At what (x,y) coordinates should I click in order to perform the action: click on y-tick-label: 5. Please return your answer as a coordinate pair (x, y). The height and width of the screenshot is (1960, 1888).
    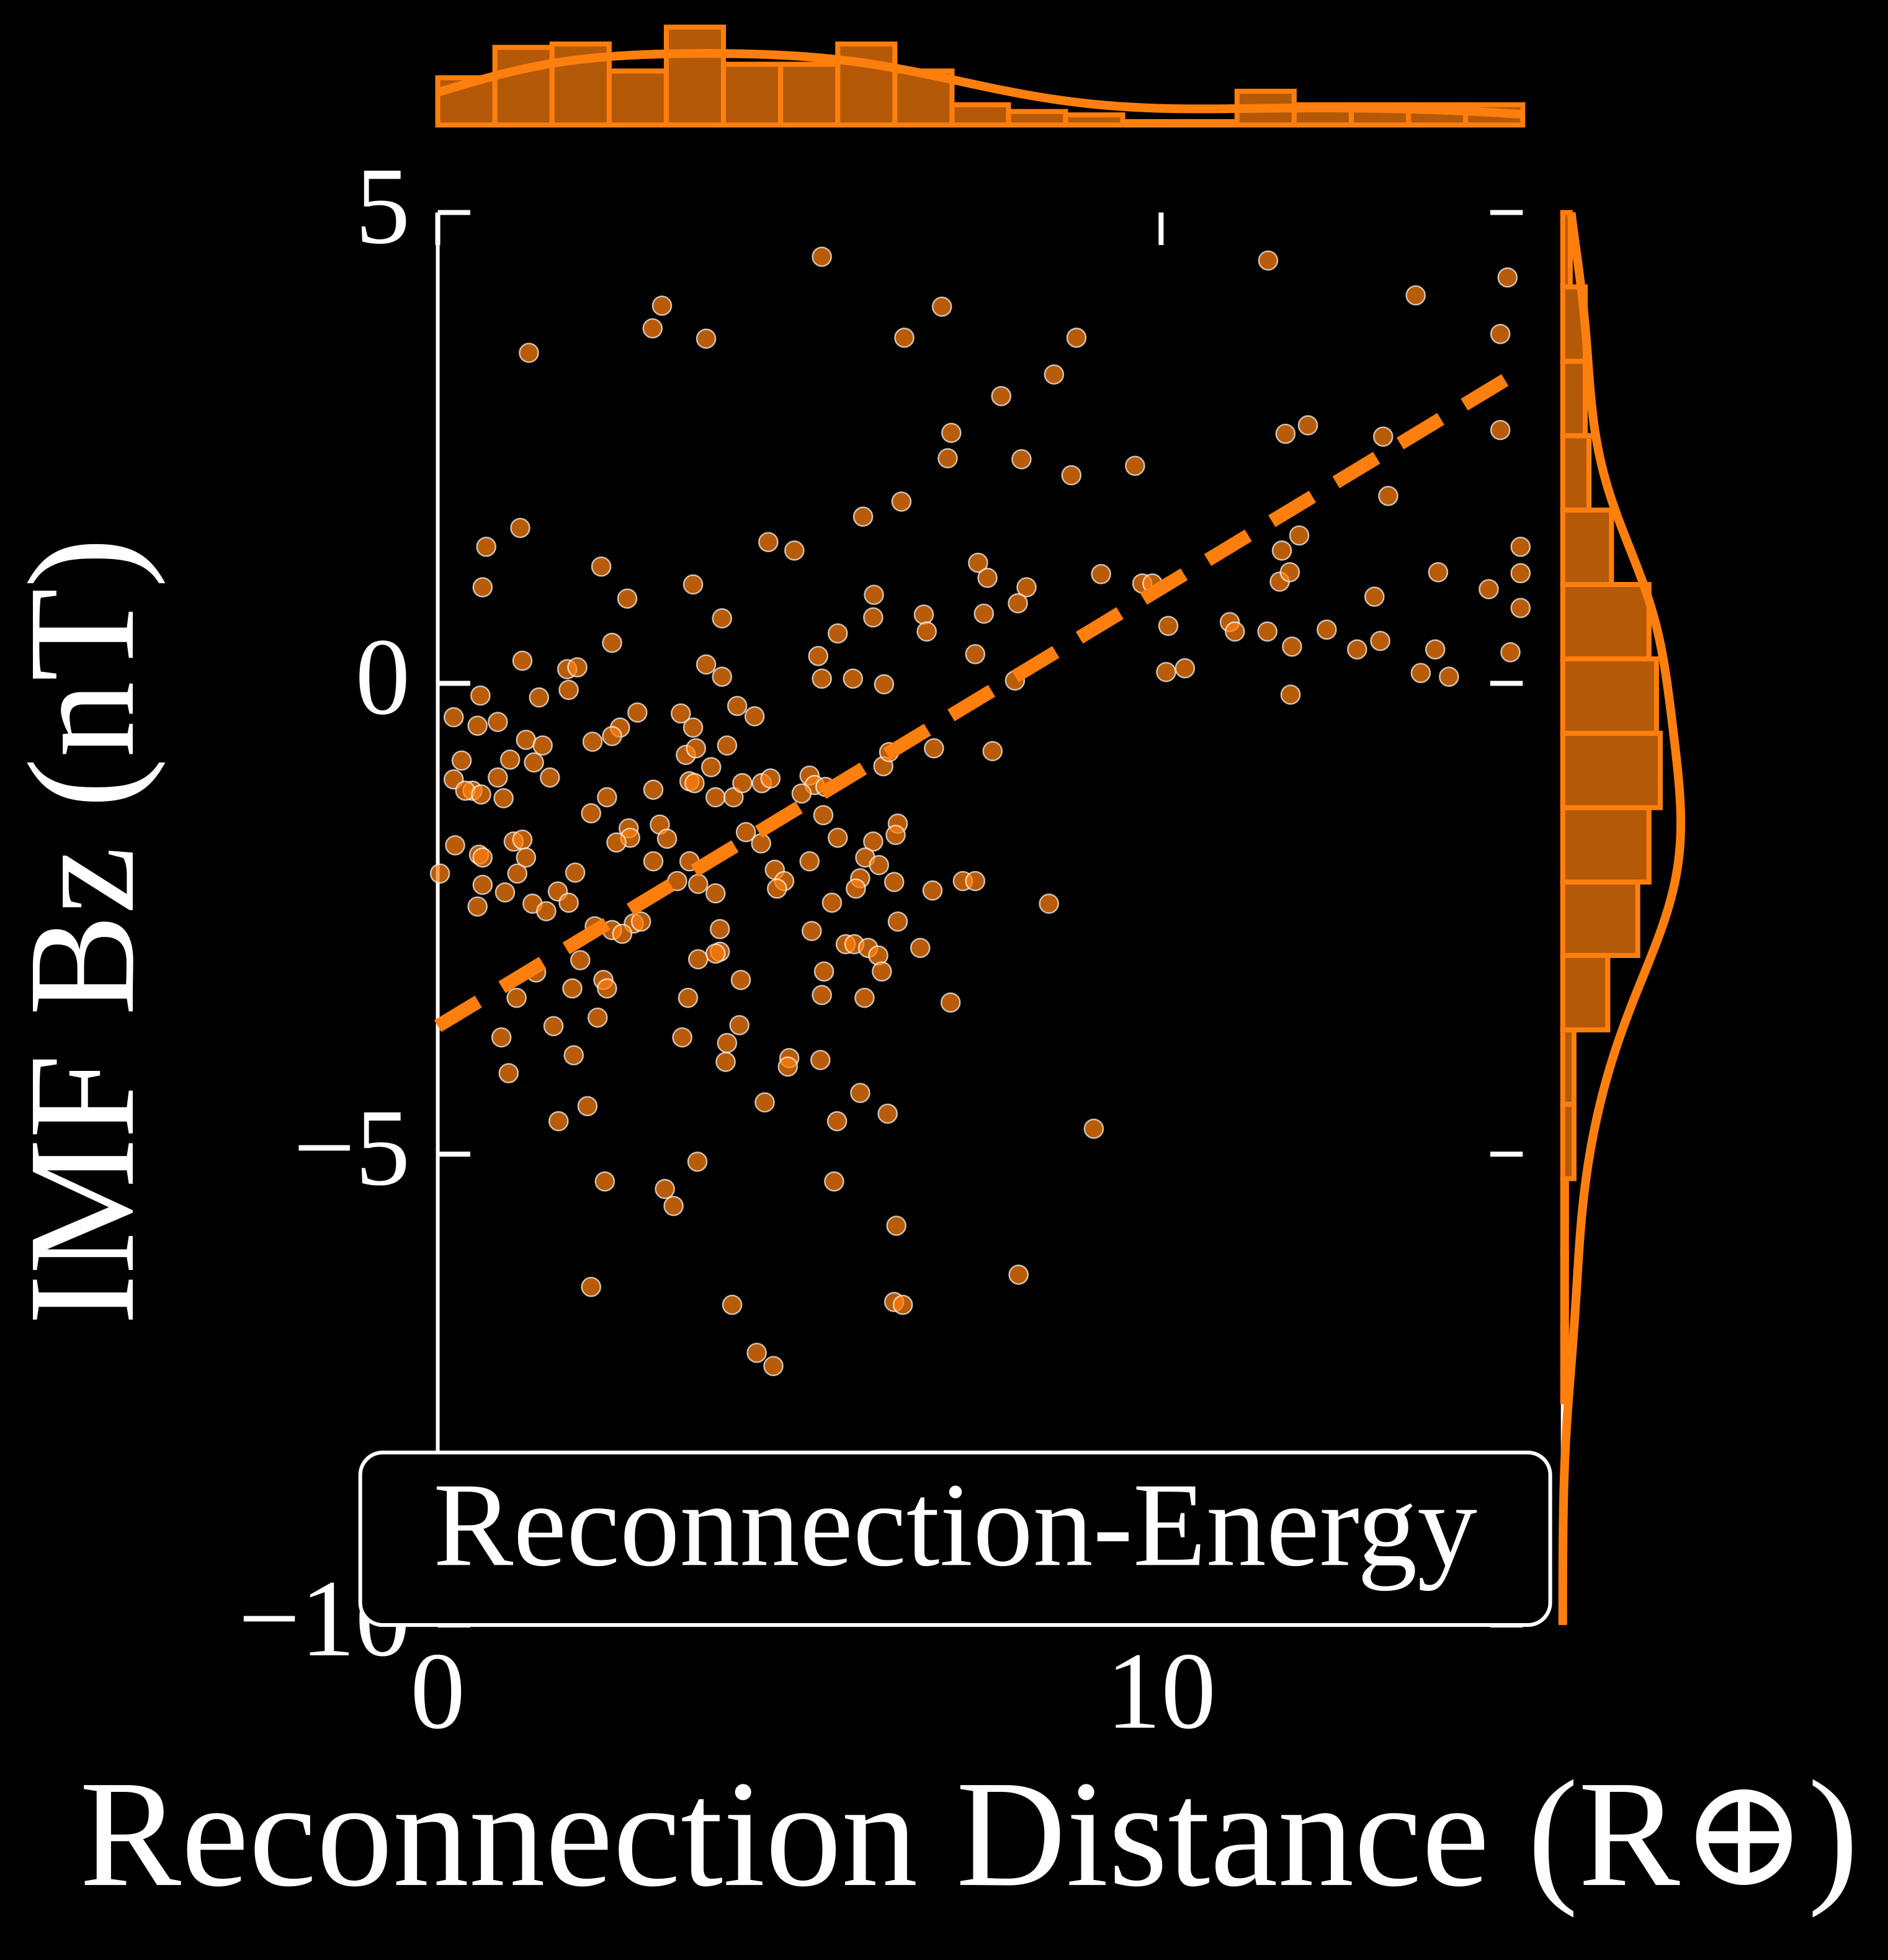
    Looking at the image, I should click on (384, 206).